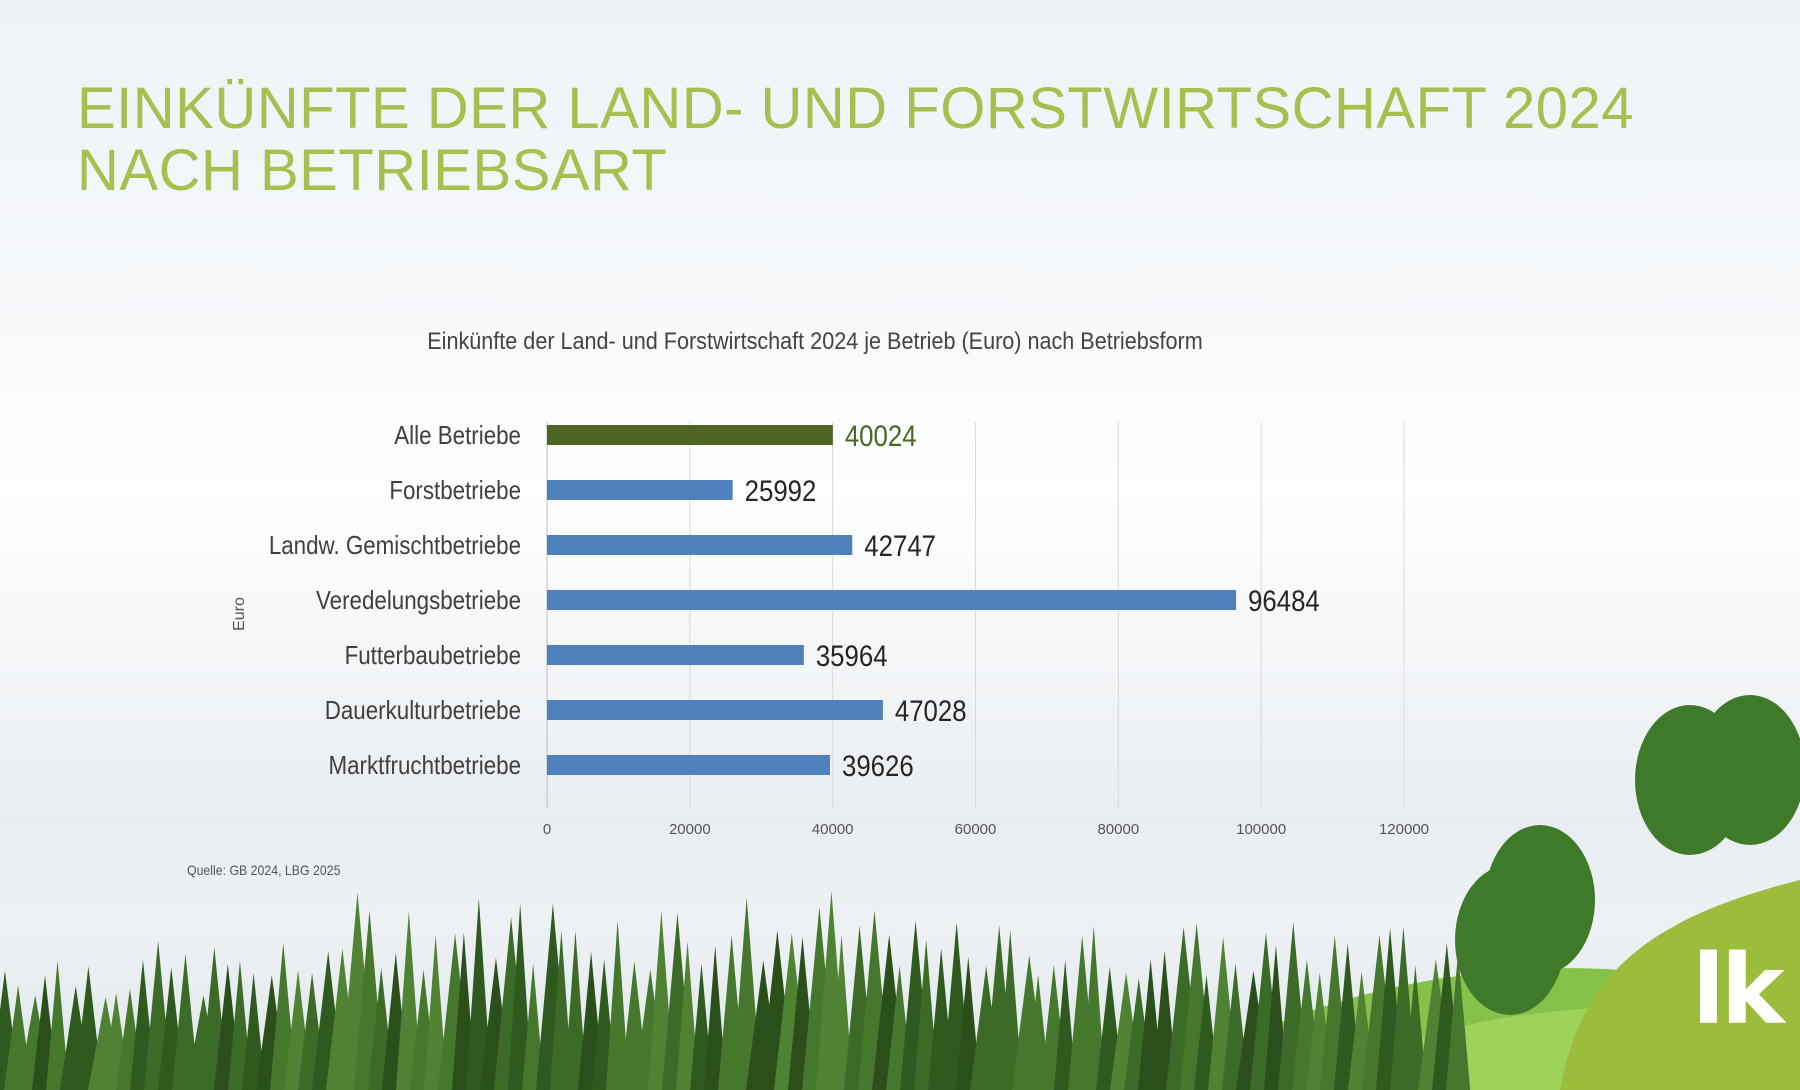 This screenshot has height=1090, width=1800. What do you see at coordinates (781, 490) in the screenshot?
I see `data-label: 25992` at bounding box center [781, 490].